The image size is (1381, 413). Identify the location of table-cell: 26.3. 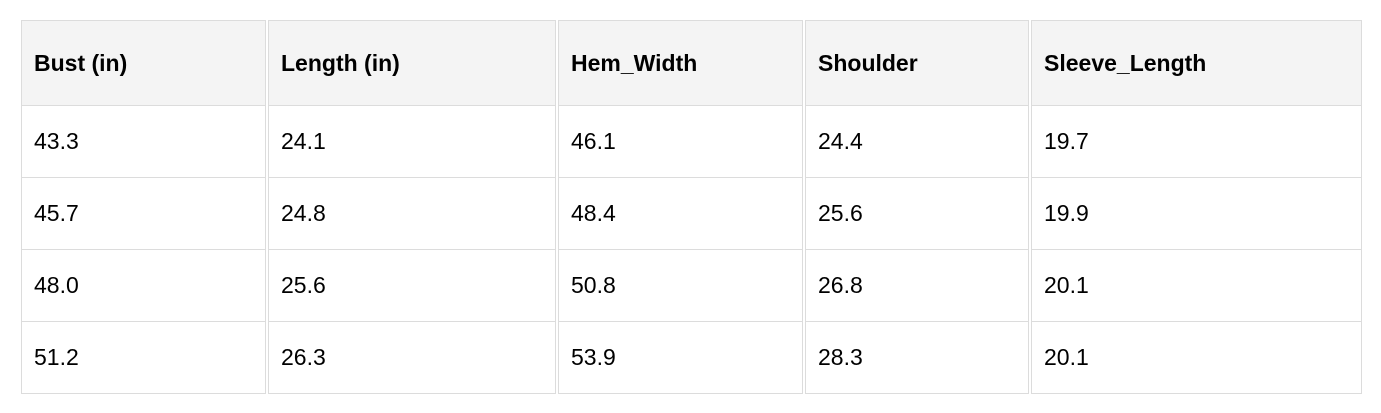
(412, 358).